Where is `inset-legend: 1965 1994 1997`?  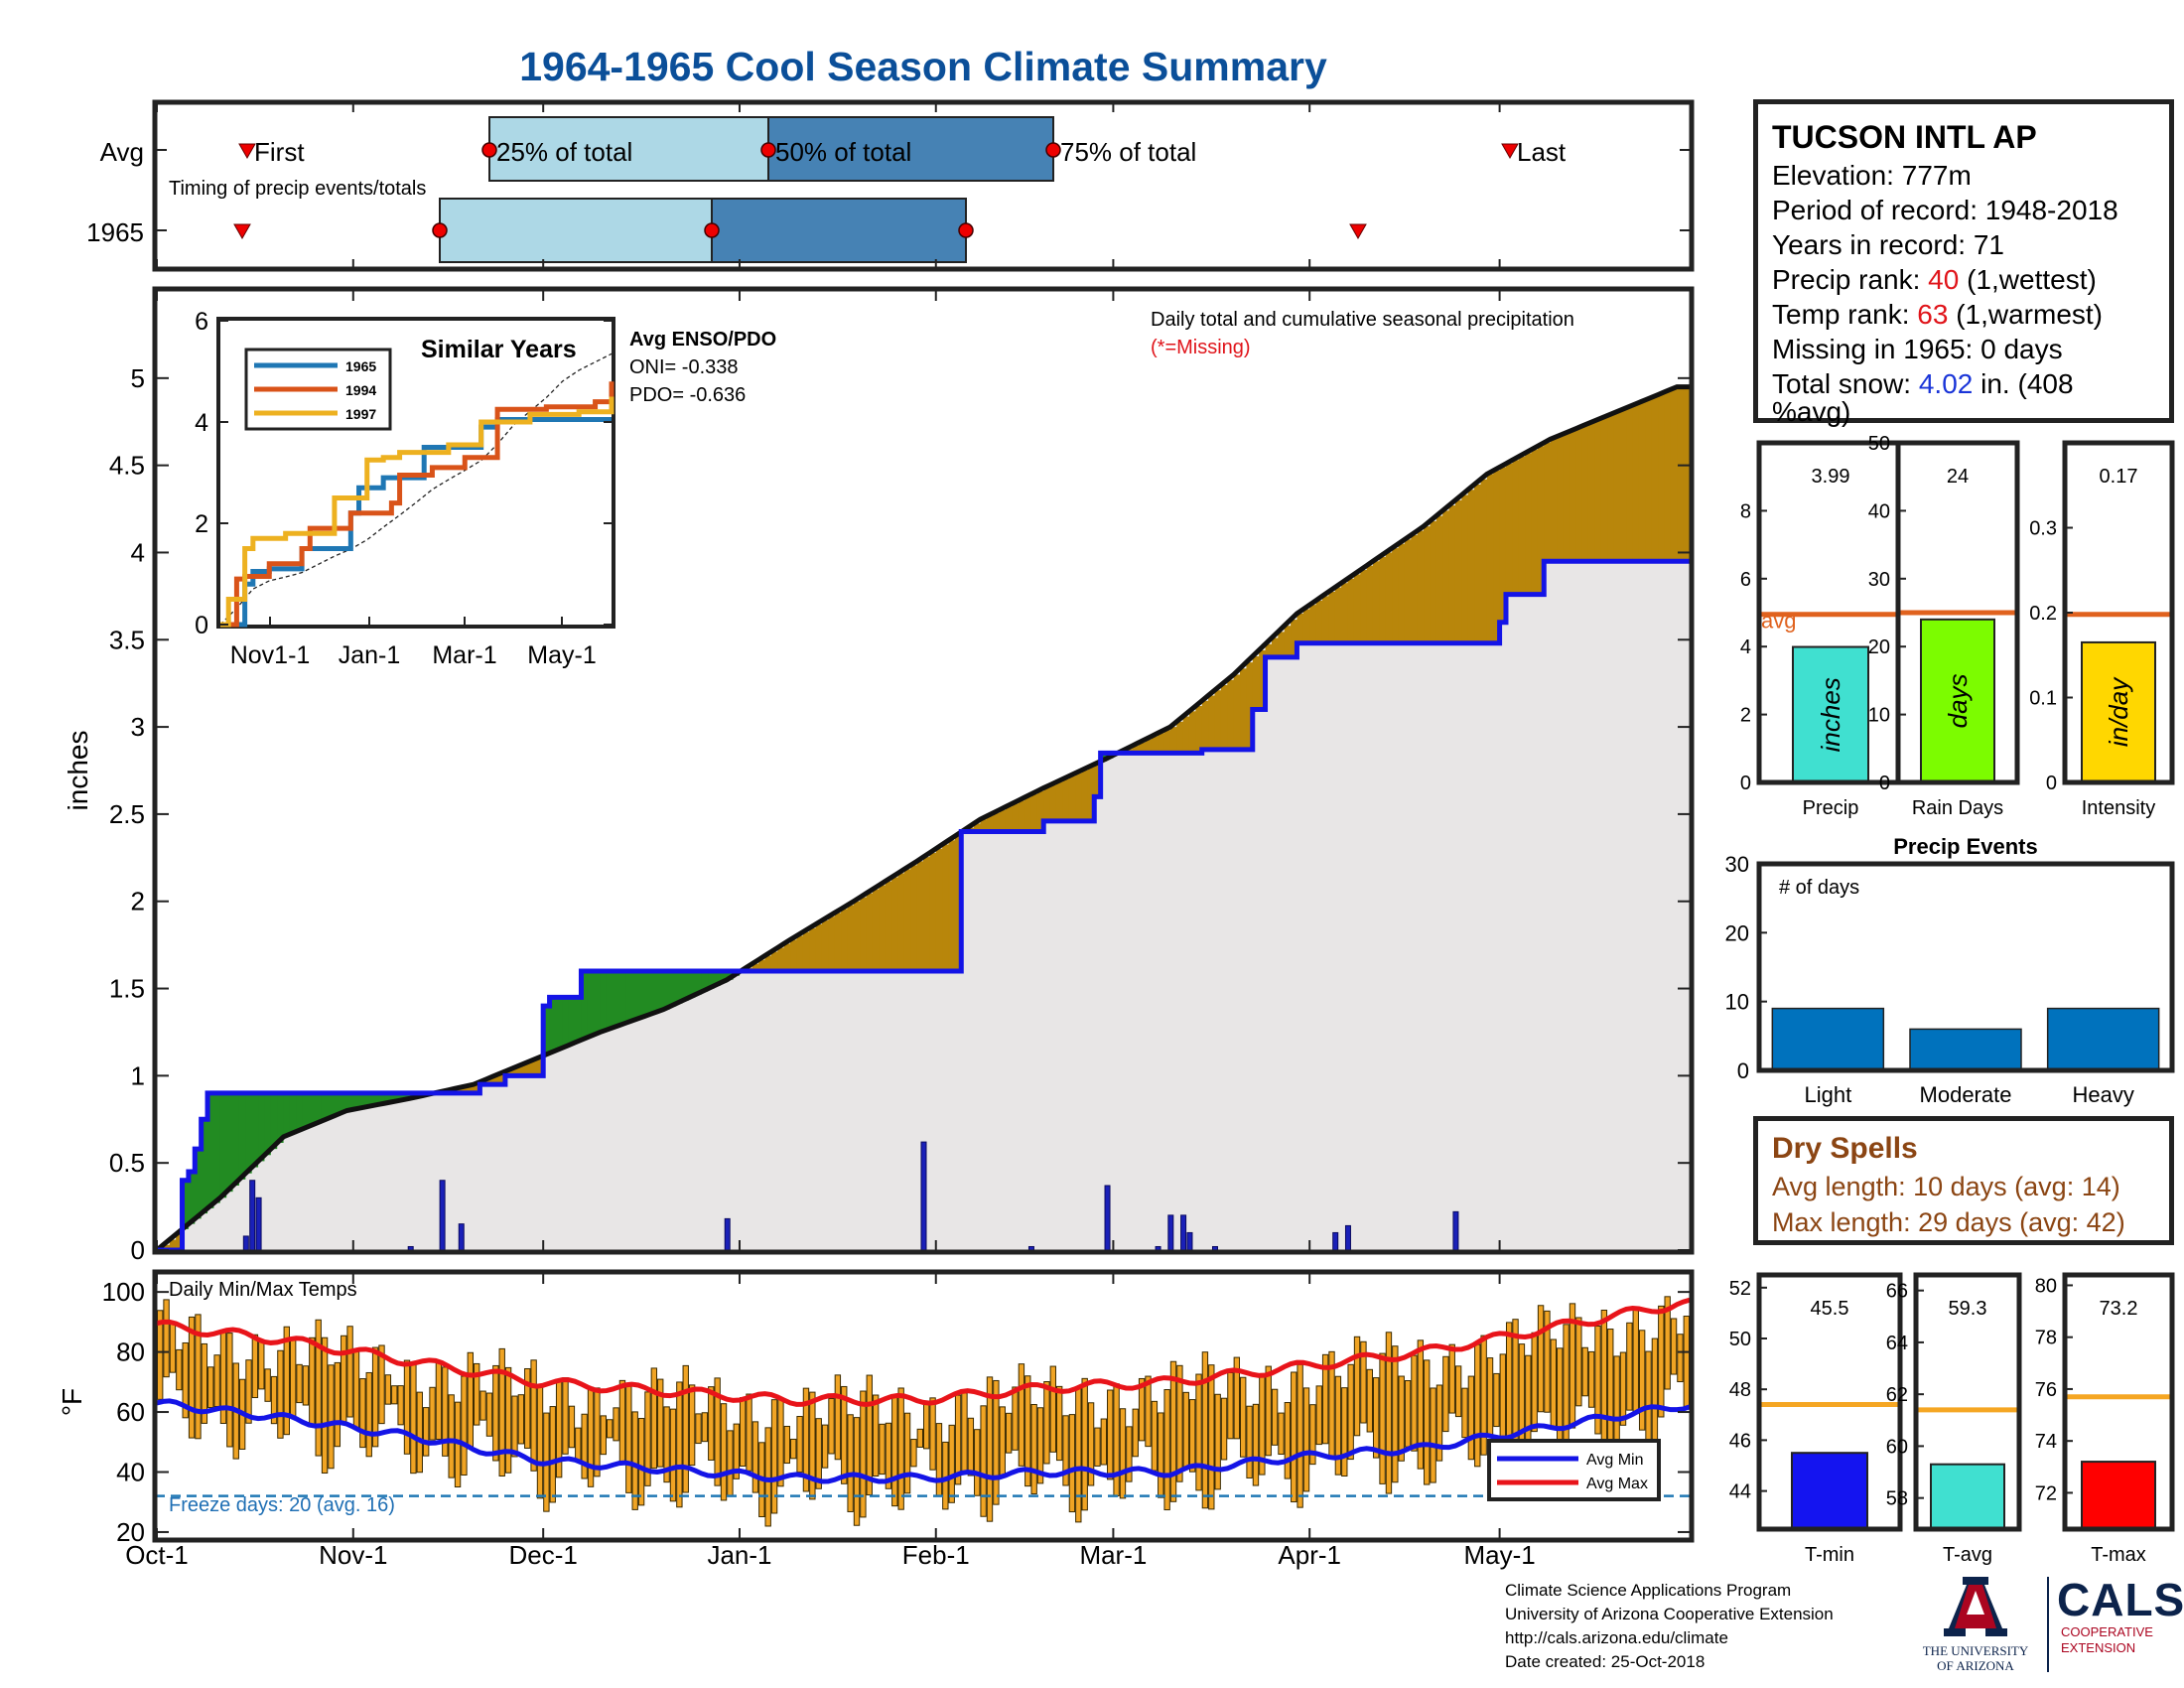 inset-legend: 1965 1994 1997 is located at coordinates (318, 389).